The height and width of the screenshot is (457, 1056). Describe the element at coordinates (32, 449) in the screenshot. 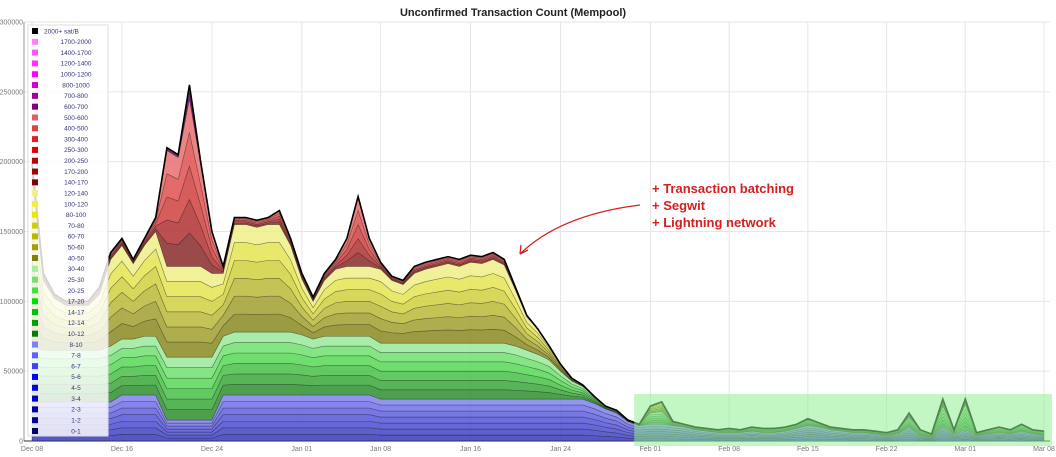

I see `x-tick-label: Dec 08` at that location.